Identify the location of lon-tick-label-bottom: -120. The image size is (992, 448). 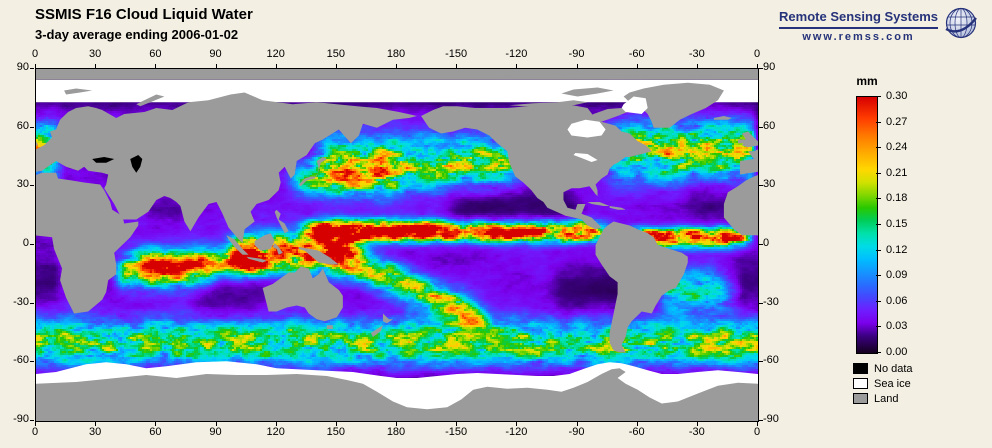
(516, 432).